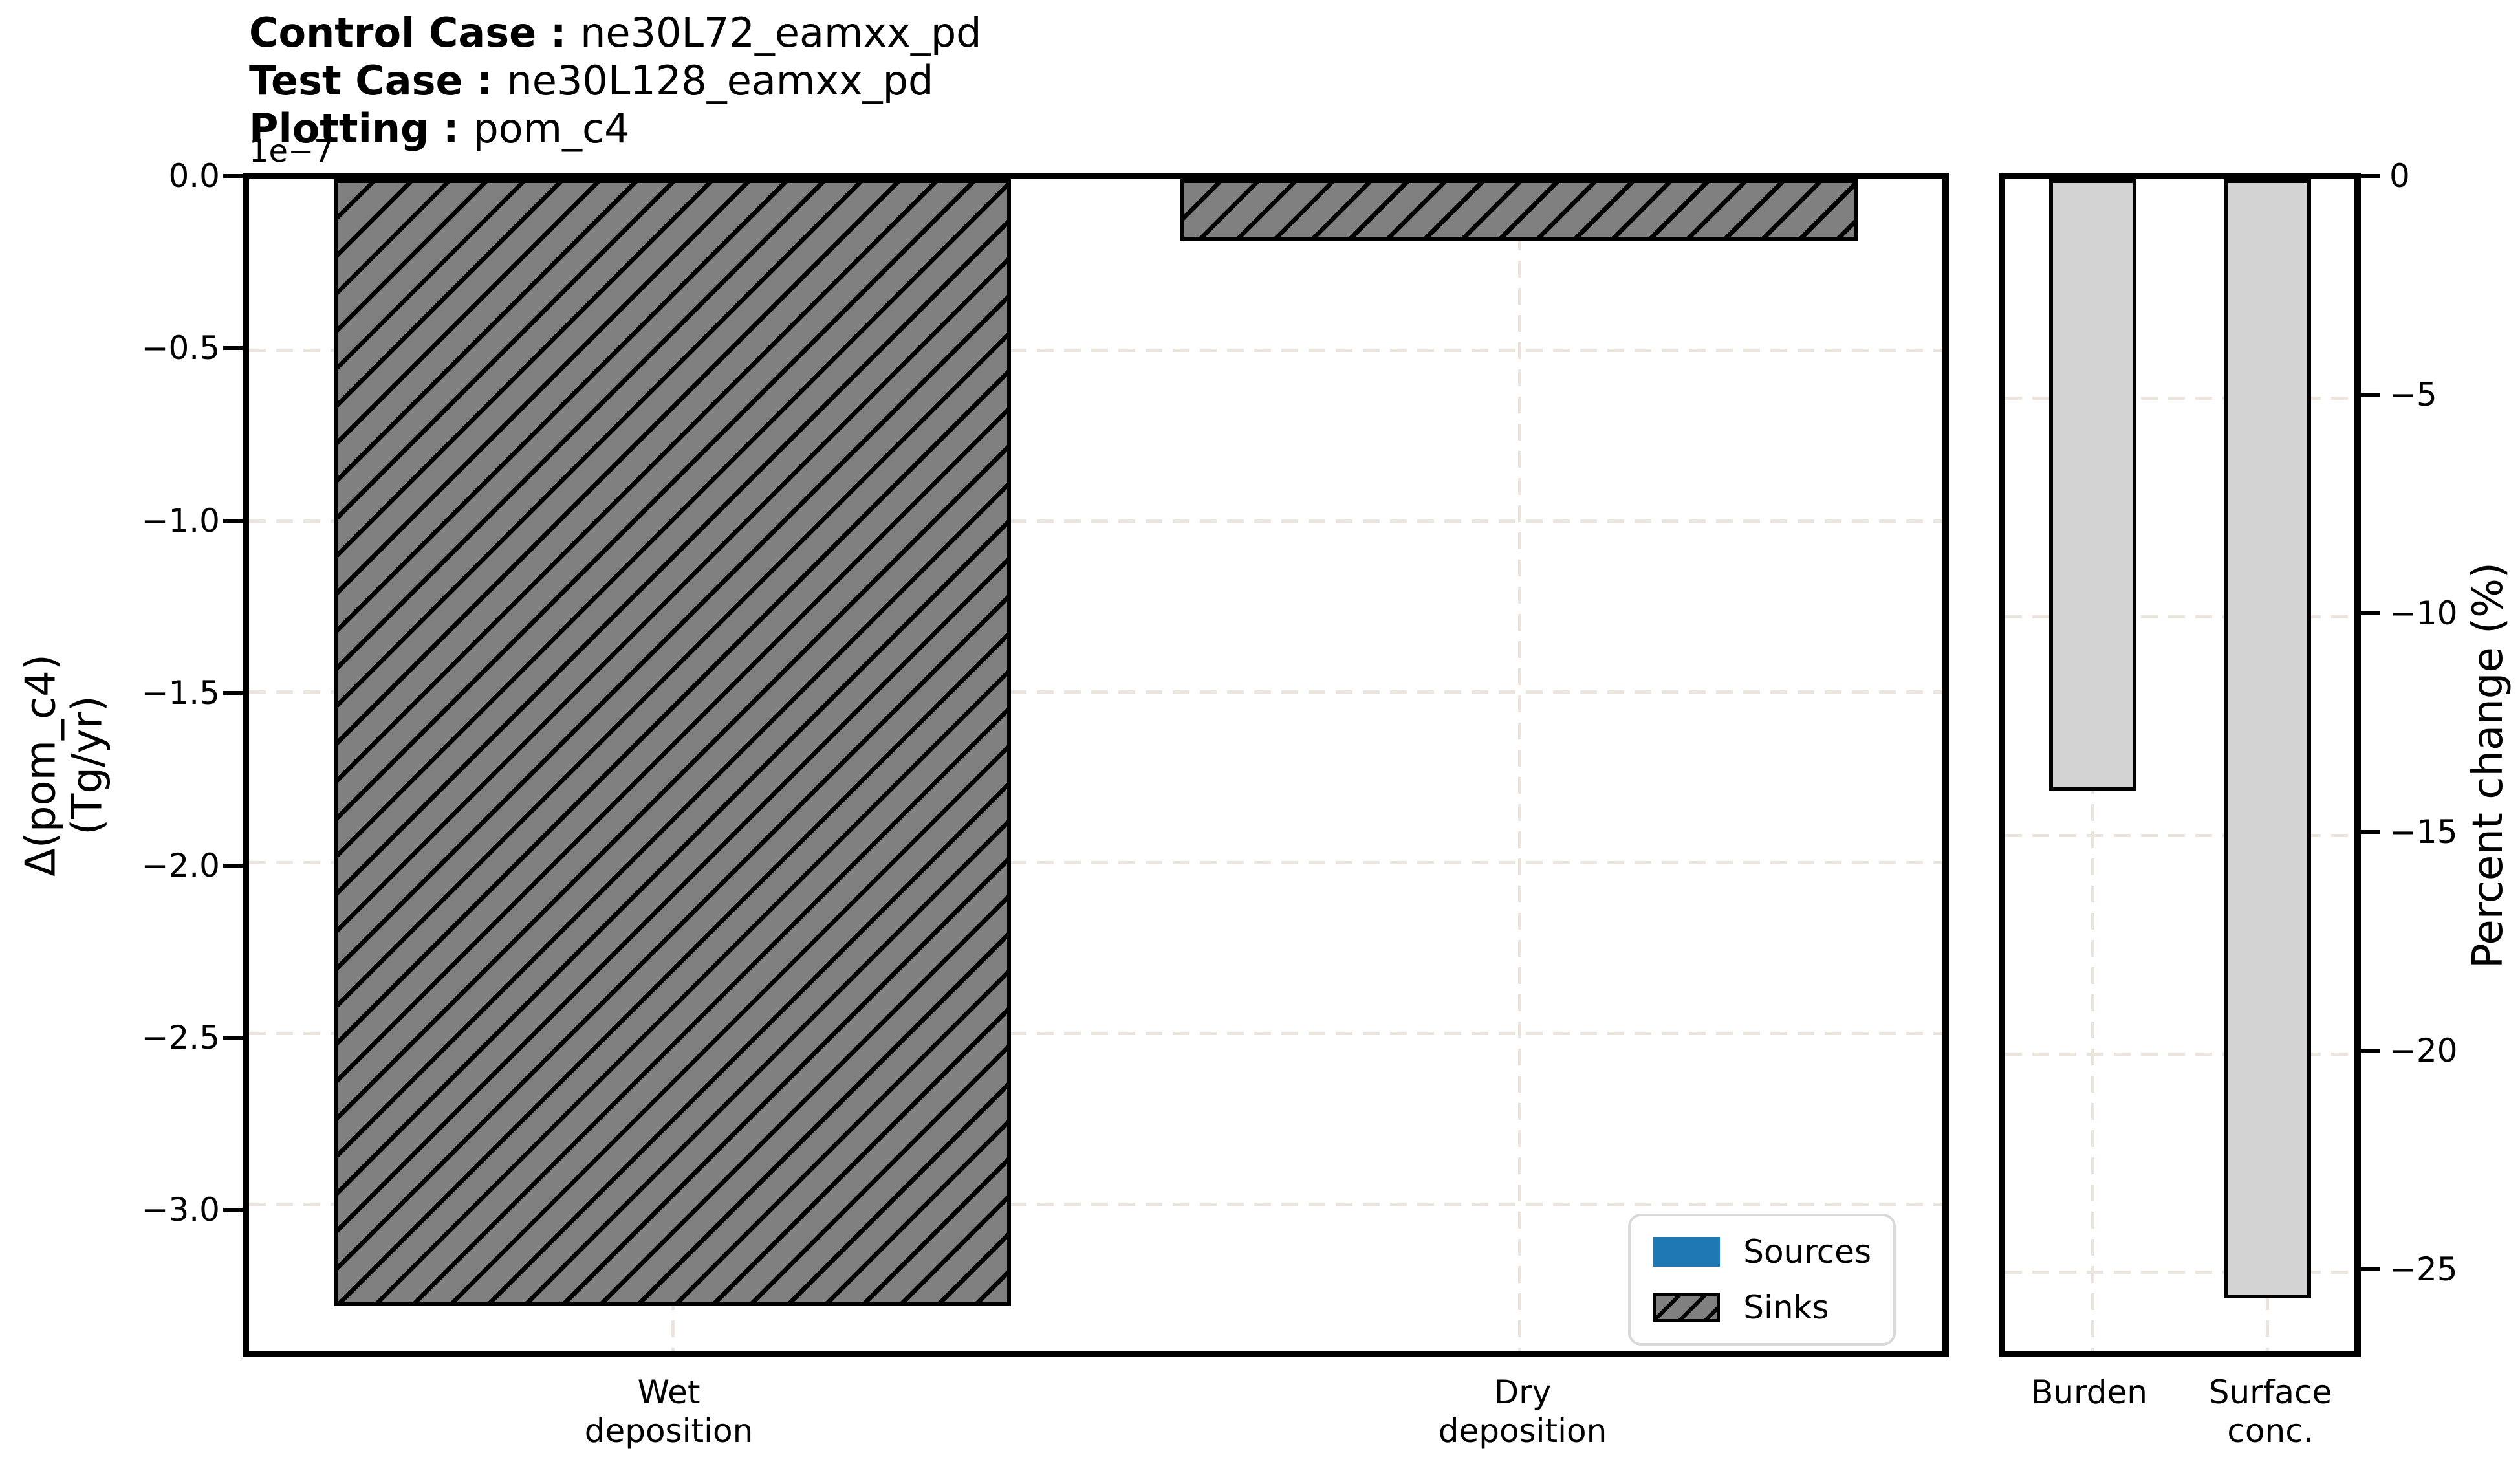 This screenshot has width=2520, height=1475. I want to click on xtick-surface-conc: Surface conc., so click(2270, 1411).